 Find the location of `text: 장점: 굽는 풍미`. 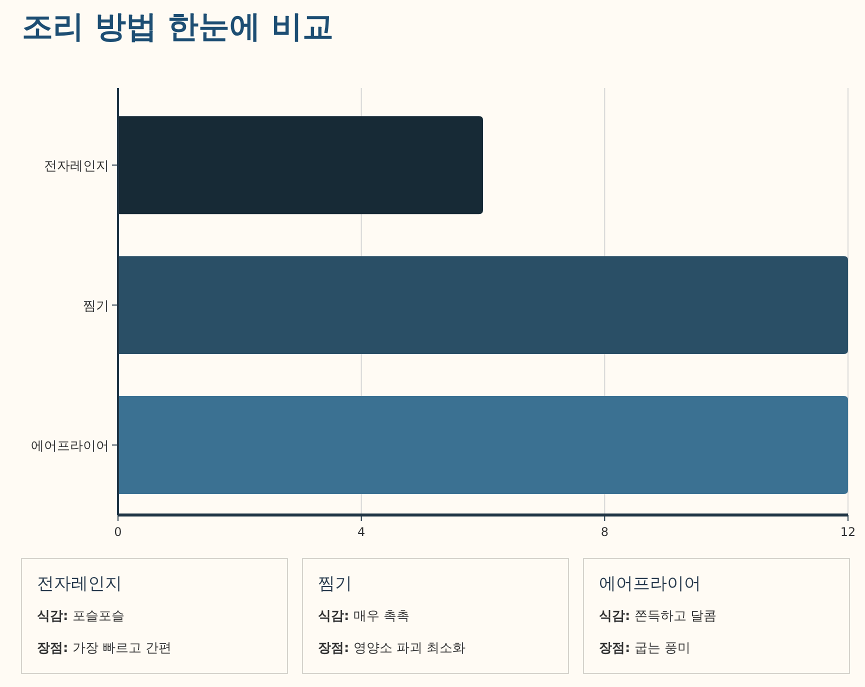

text: 장점: 굽는 풍미 is located at coordinates (644, 648).